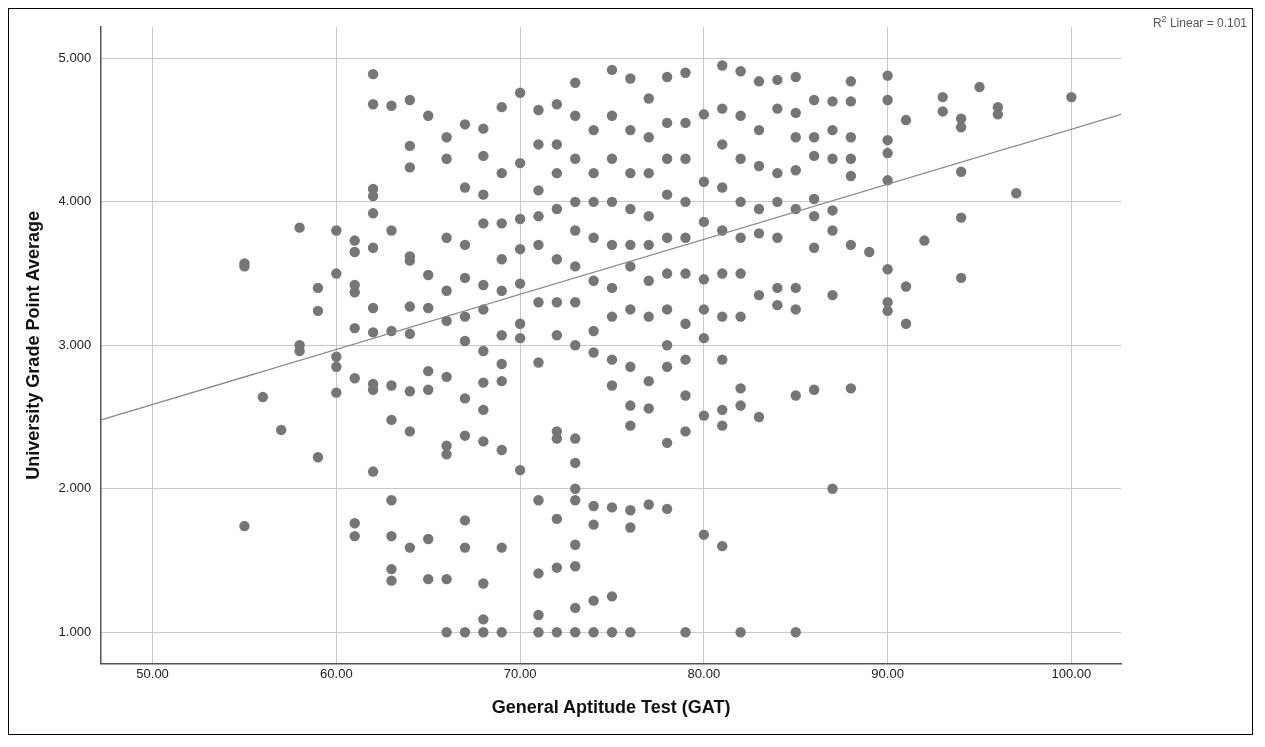 This screenshot has width=1265, height=747. Describe the element at coordinates (704, 674) in the screenshot. I see `x-tick-label: 80.00` at that location.